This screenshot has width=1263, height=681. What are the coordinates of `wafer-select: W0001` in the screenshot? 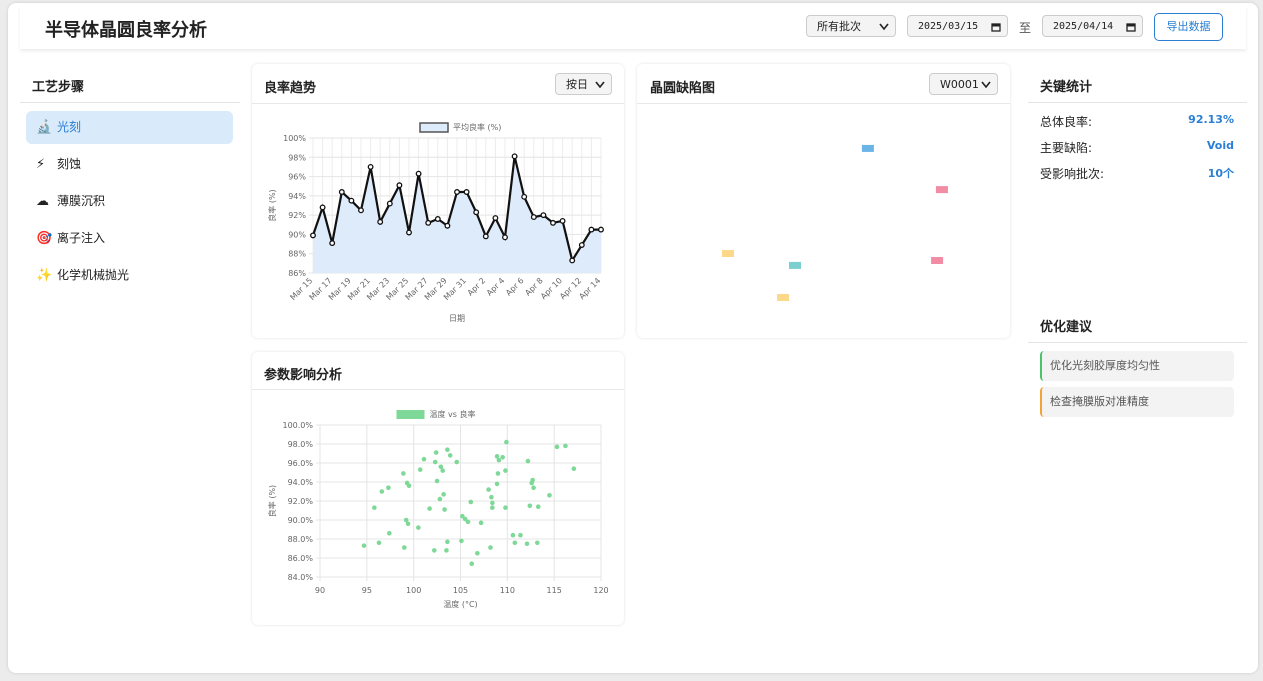 It's located at (963, 84).